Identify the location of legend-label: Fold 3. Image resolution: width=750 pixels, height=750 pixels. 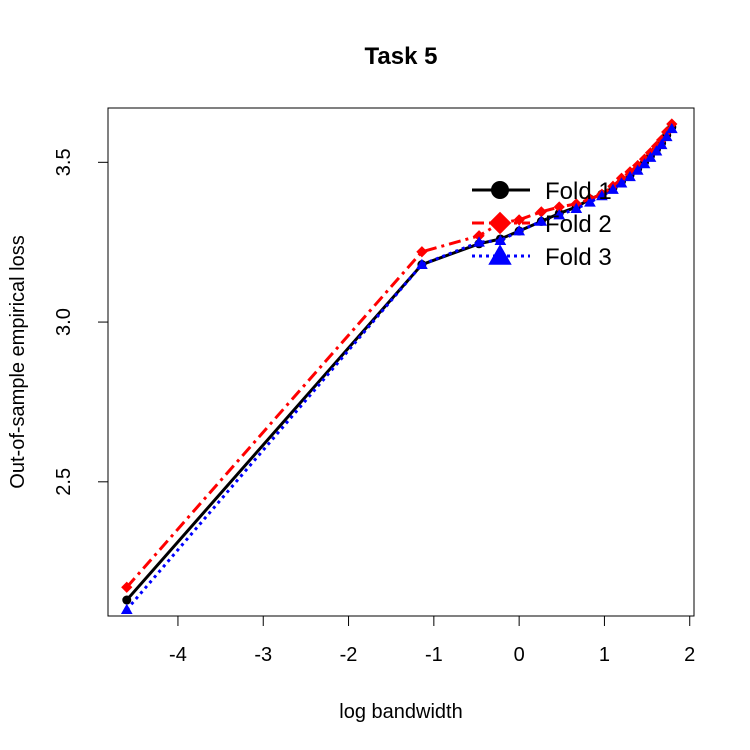
(578, 257).